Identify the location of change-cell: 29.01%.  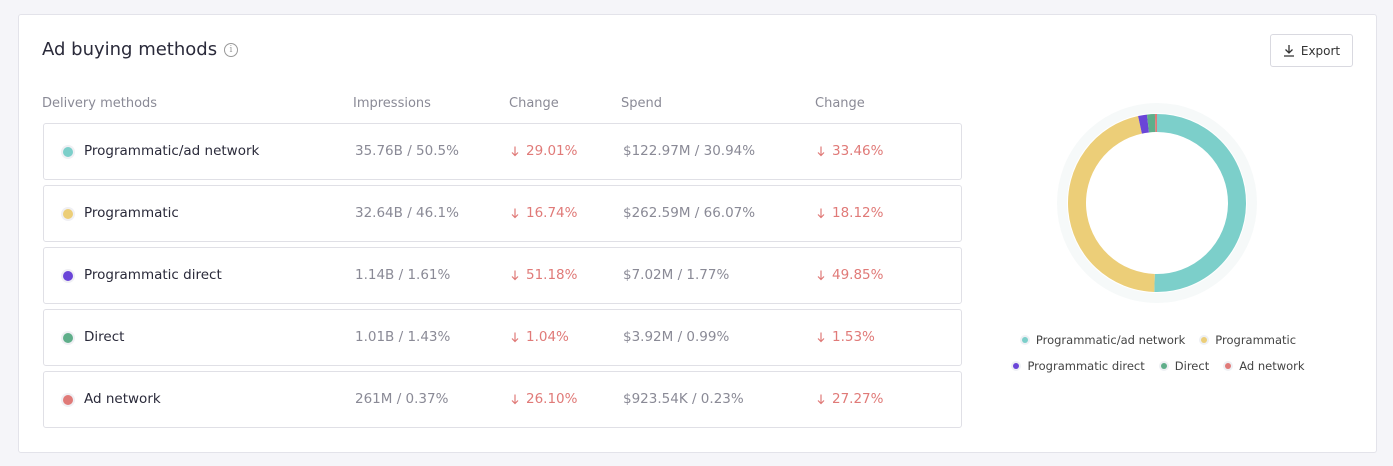
(544, 151).